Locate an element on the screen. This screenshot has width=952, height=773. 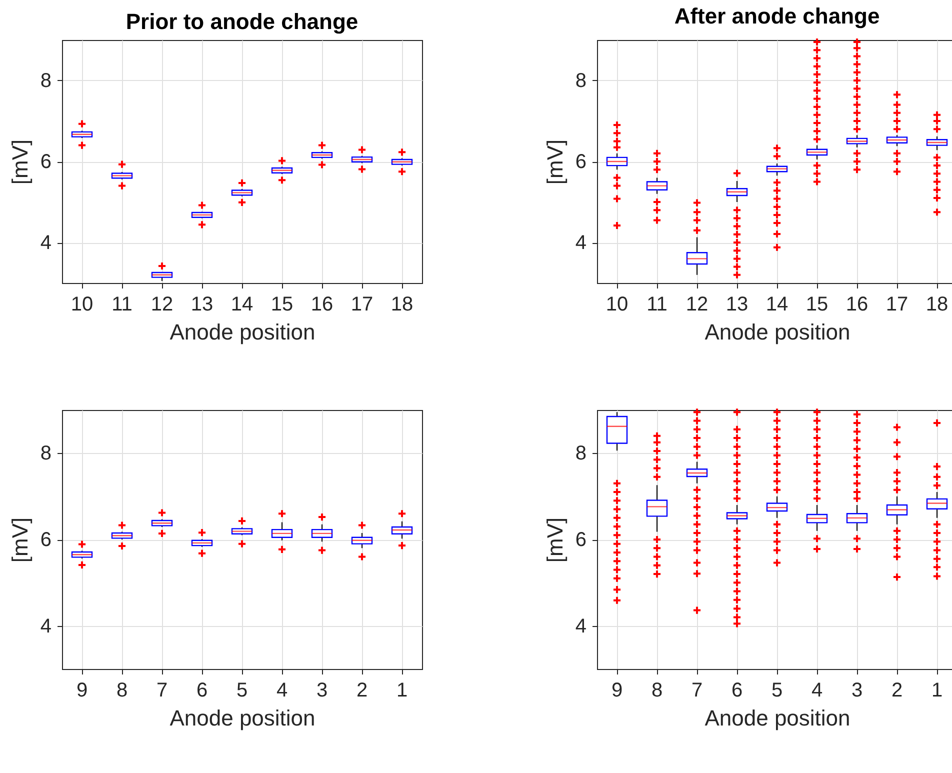
chart-title: Prior to anode change is located at coordinates (242, 21).